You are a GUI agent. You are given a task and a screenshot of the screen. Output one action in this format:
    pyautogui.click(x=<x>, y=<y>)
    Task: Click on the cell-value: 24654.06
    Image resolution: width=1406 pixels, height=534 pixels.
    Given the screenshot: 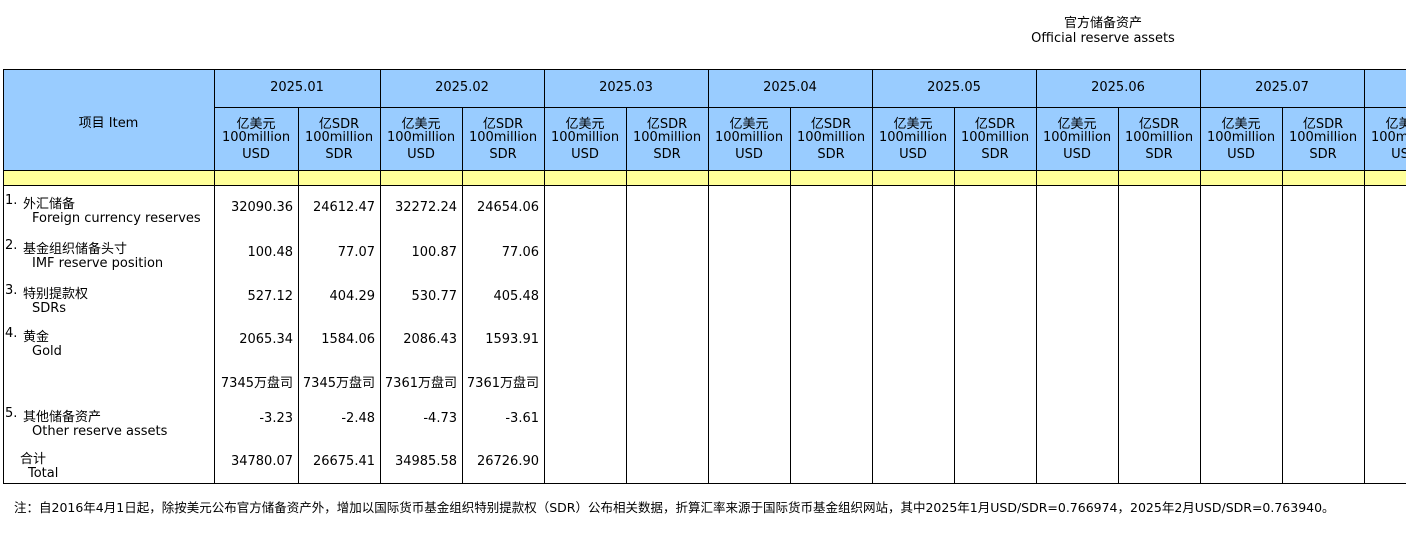 What is the action you would take?
    pyautogui.click(x=507, y=207)
    